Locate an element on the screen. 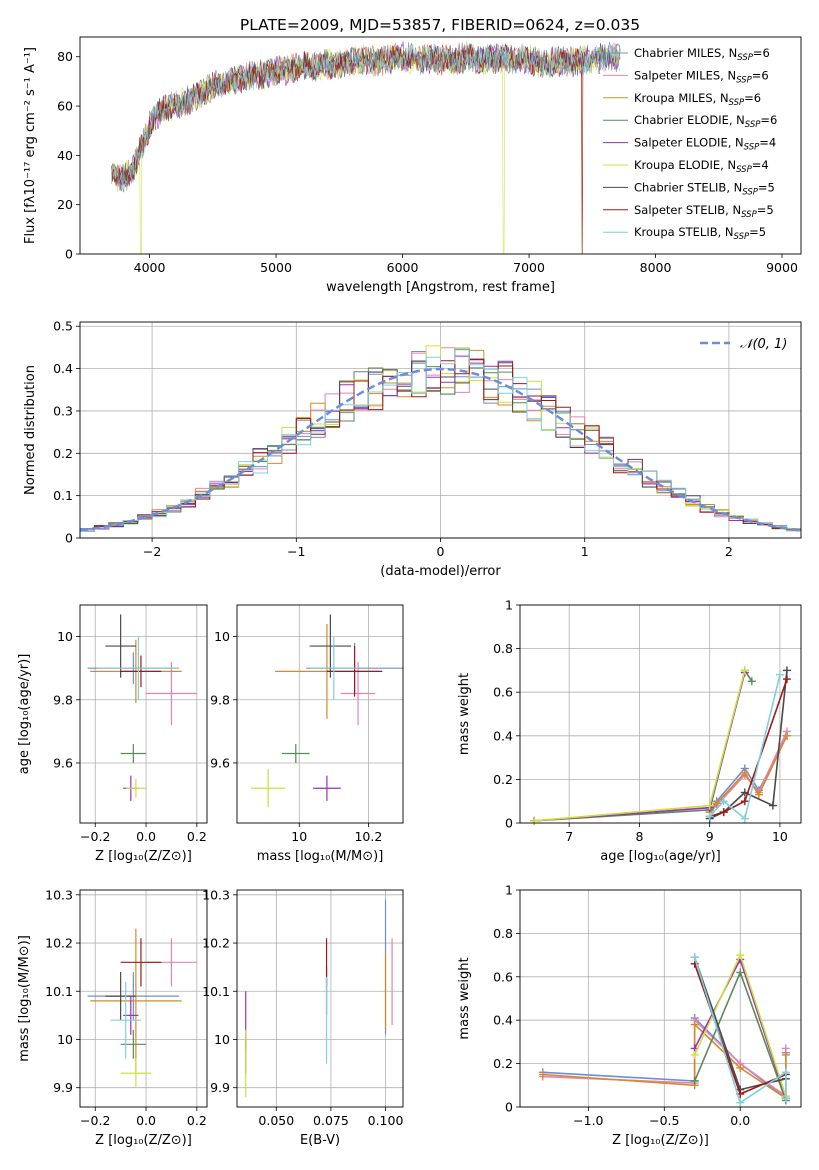  legend-label: Chabrier STELIB, NSSP=5 is located at coordinates (704, 188).